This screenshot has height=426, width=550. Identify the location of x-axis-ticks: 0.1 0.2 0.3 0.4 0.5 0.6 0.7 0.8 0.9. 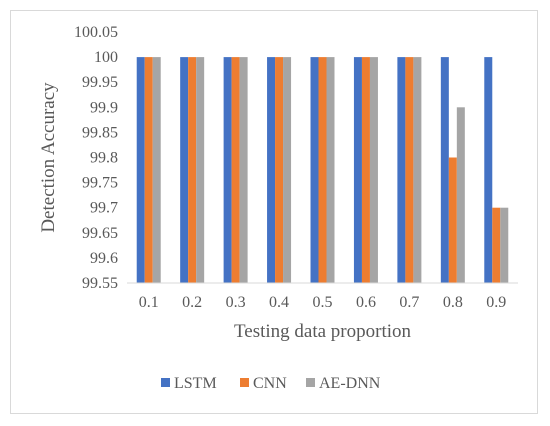
(323, 302).